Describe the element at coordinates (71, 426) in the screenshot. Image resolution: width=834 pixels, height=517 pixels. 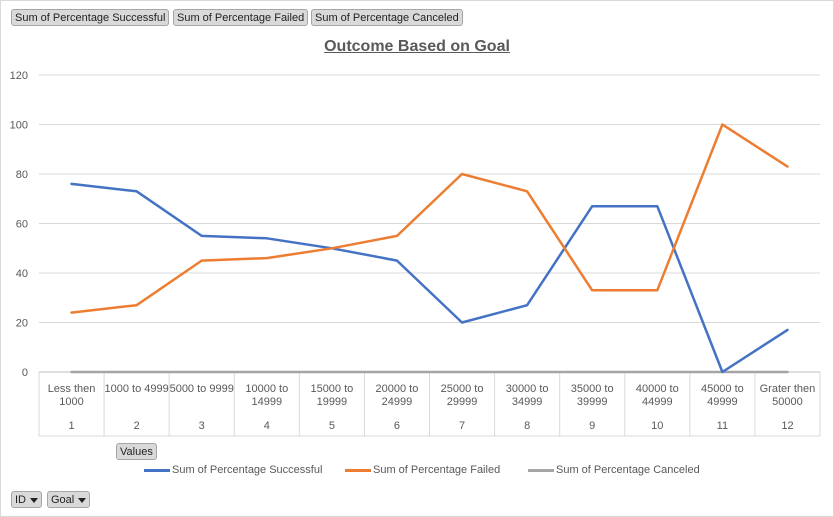
I see `x-id-label: 1` at that location.